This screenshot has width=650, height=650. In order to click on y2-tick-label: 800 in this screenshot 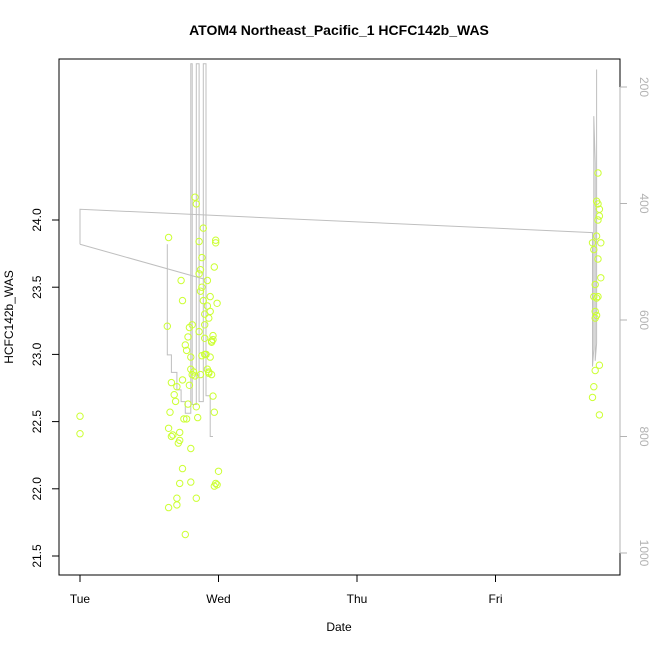, I will do `click(643, 436)`.